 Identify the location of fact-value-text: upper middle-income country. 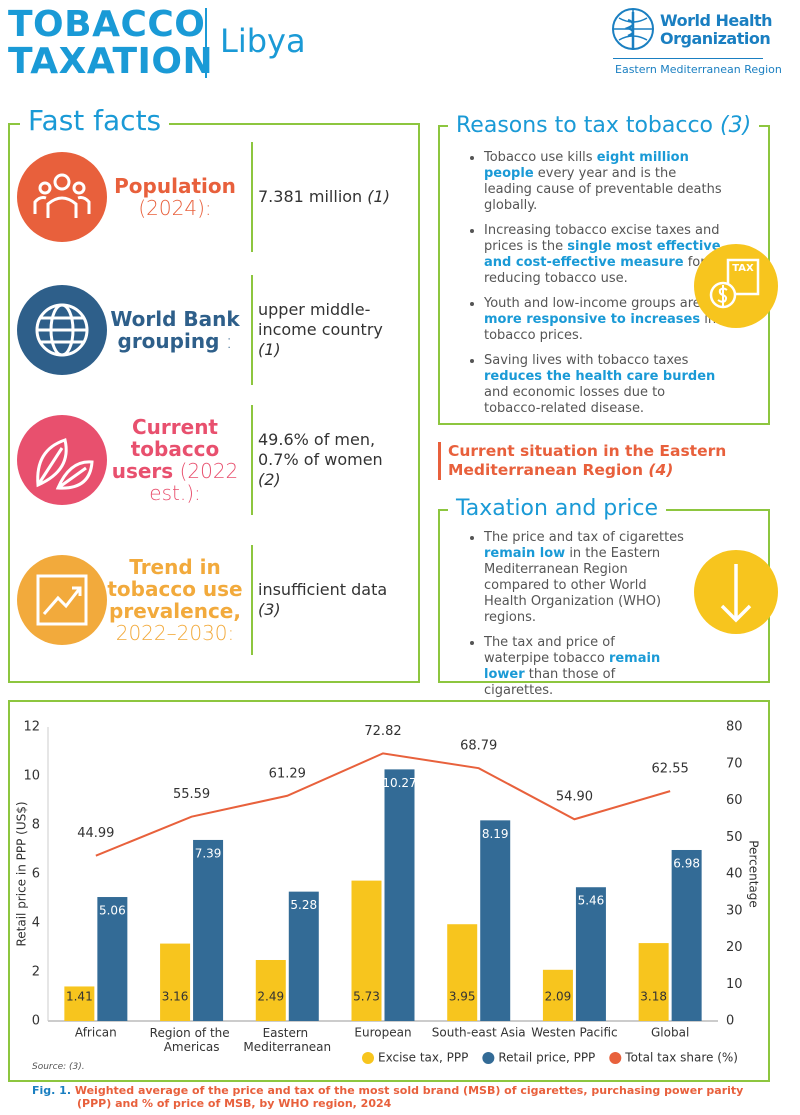
(320, 319).